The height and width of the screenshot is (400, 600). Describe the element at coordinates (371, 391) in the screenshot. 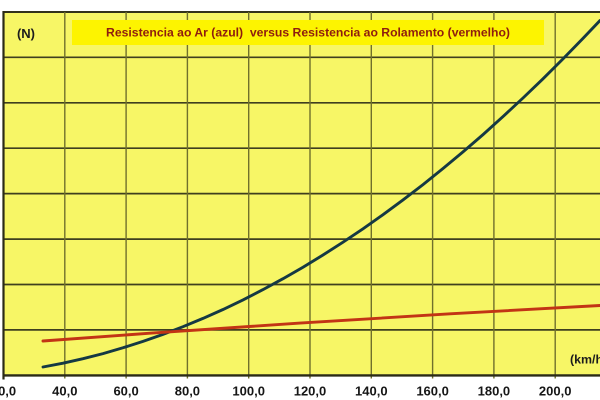

I see `svg-text: 140,0` at that location.